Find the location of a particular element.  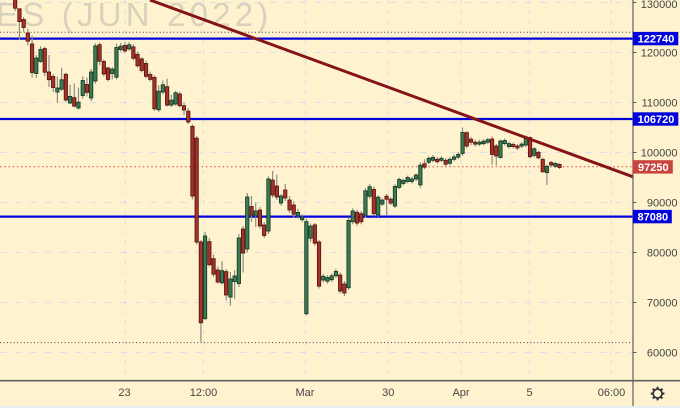

svg-text: 60000 is located at coordinates (662, 353).